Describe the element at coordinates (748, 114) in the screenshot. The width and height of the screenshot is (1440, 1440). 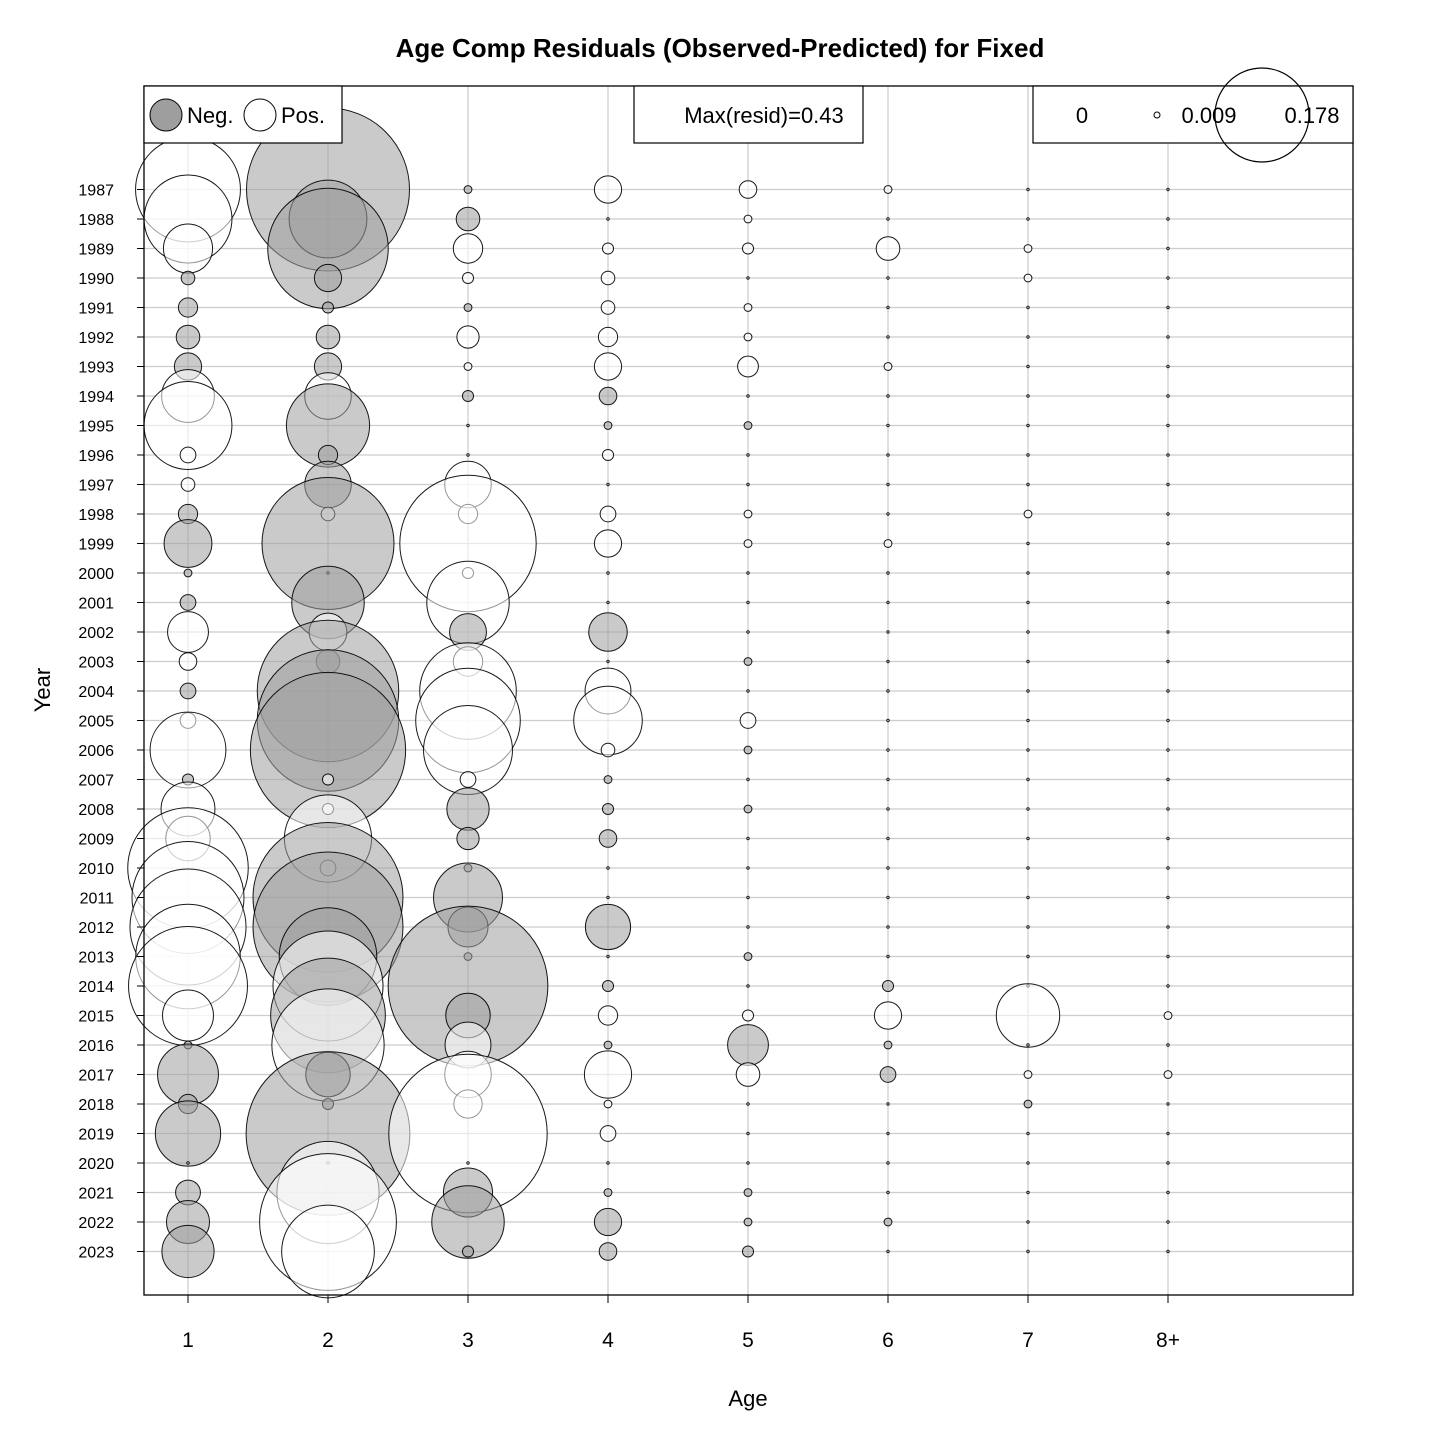
I see `legend-max-box` at that location.